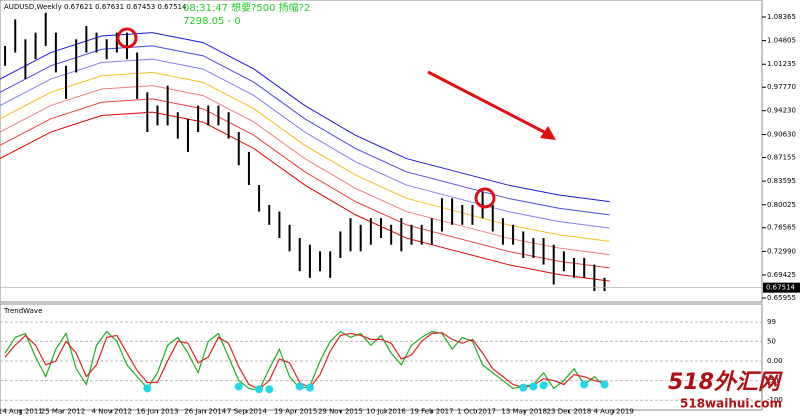  I want to click on y-tick-label: 0.80025, so click(781, 205).